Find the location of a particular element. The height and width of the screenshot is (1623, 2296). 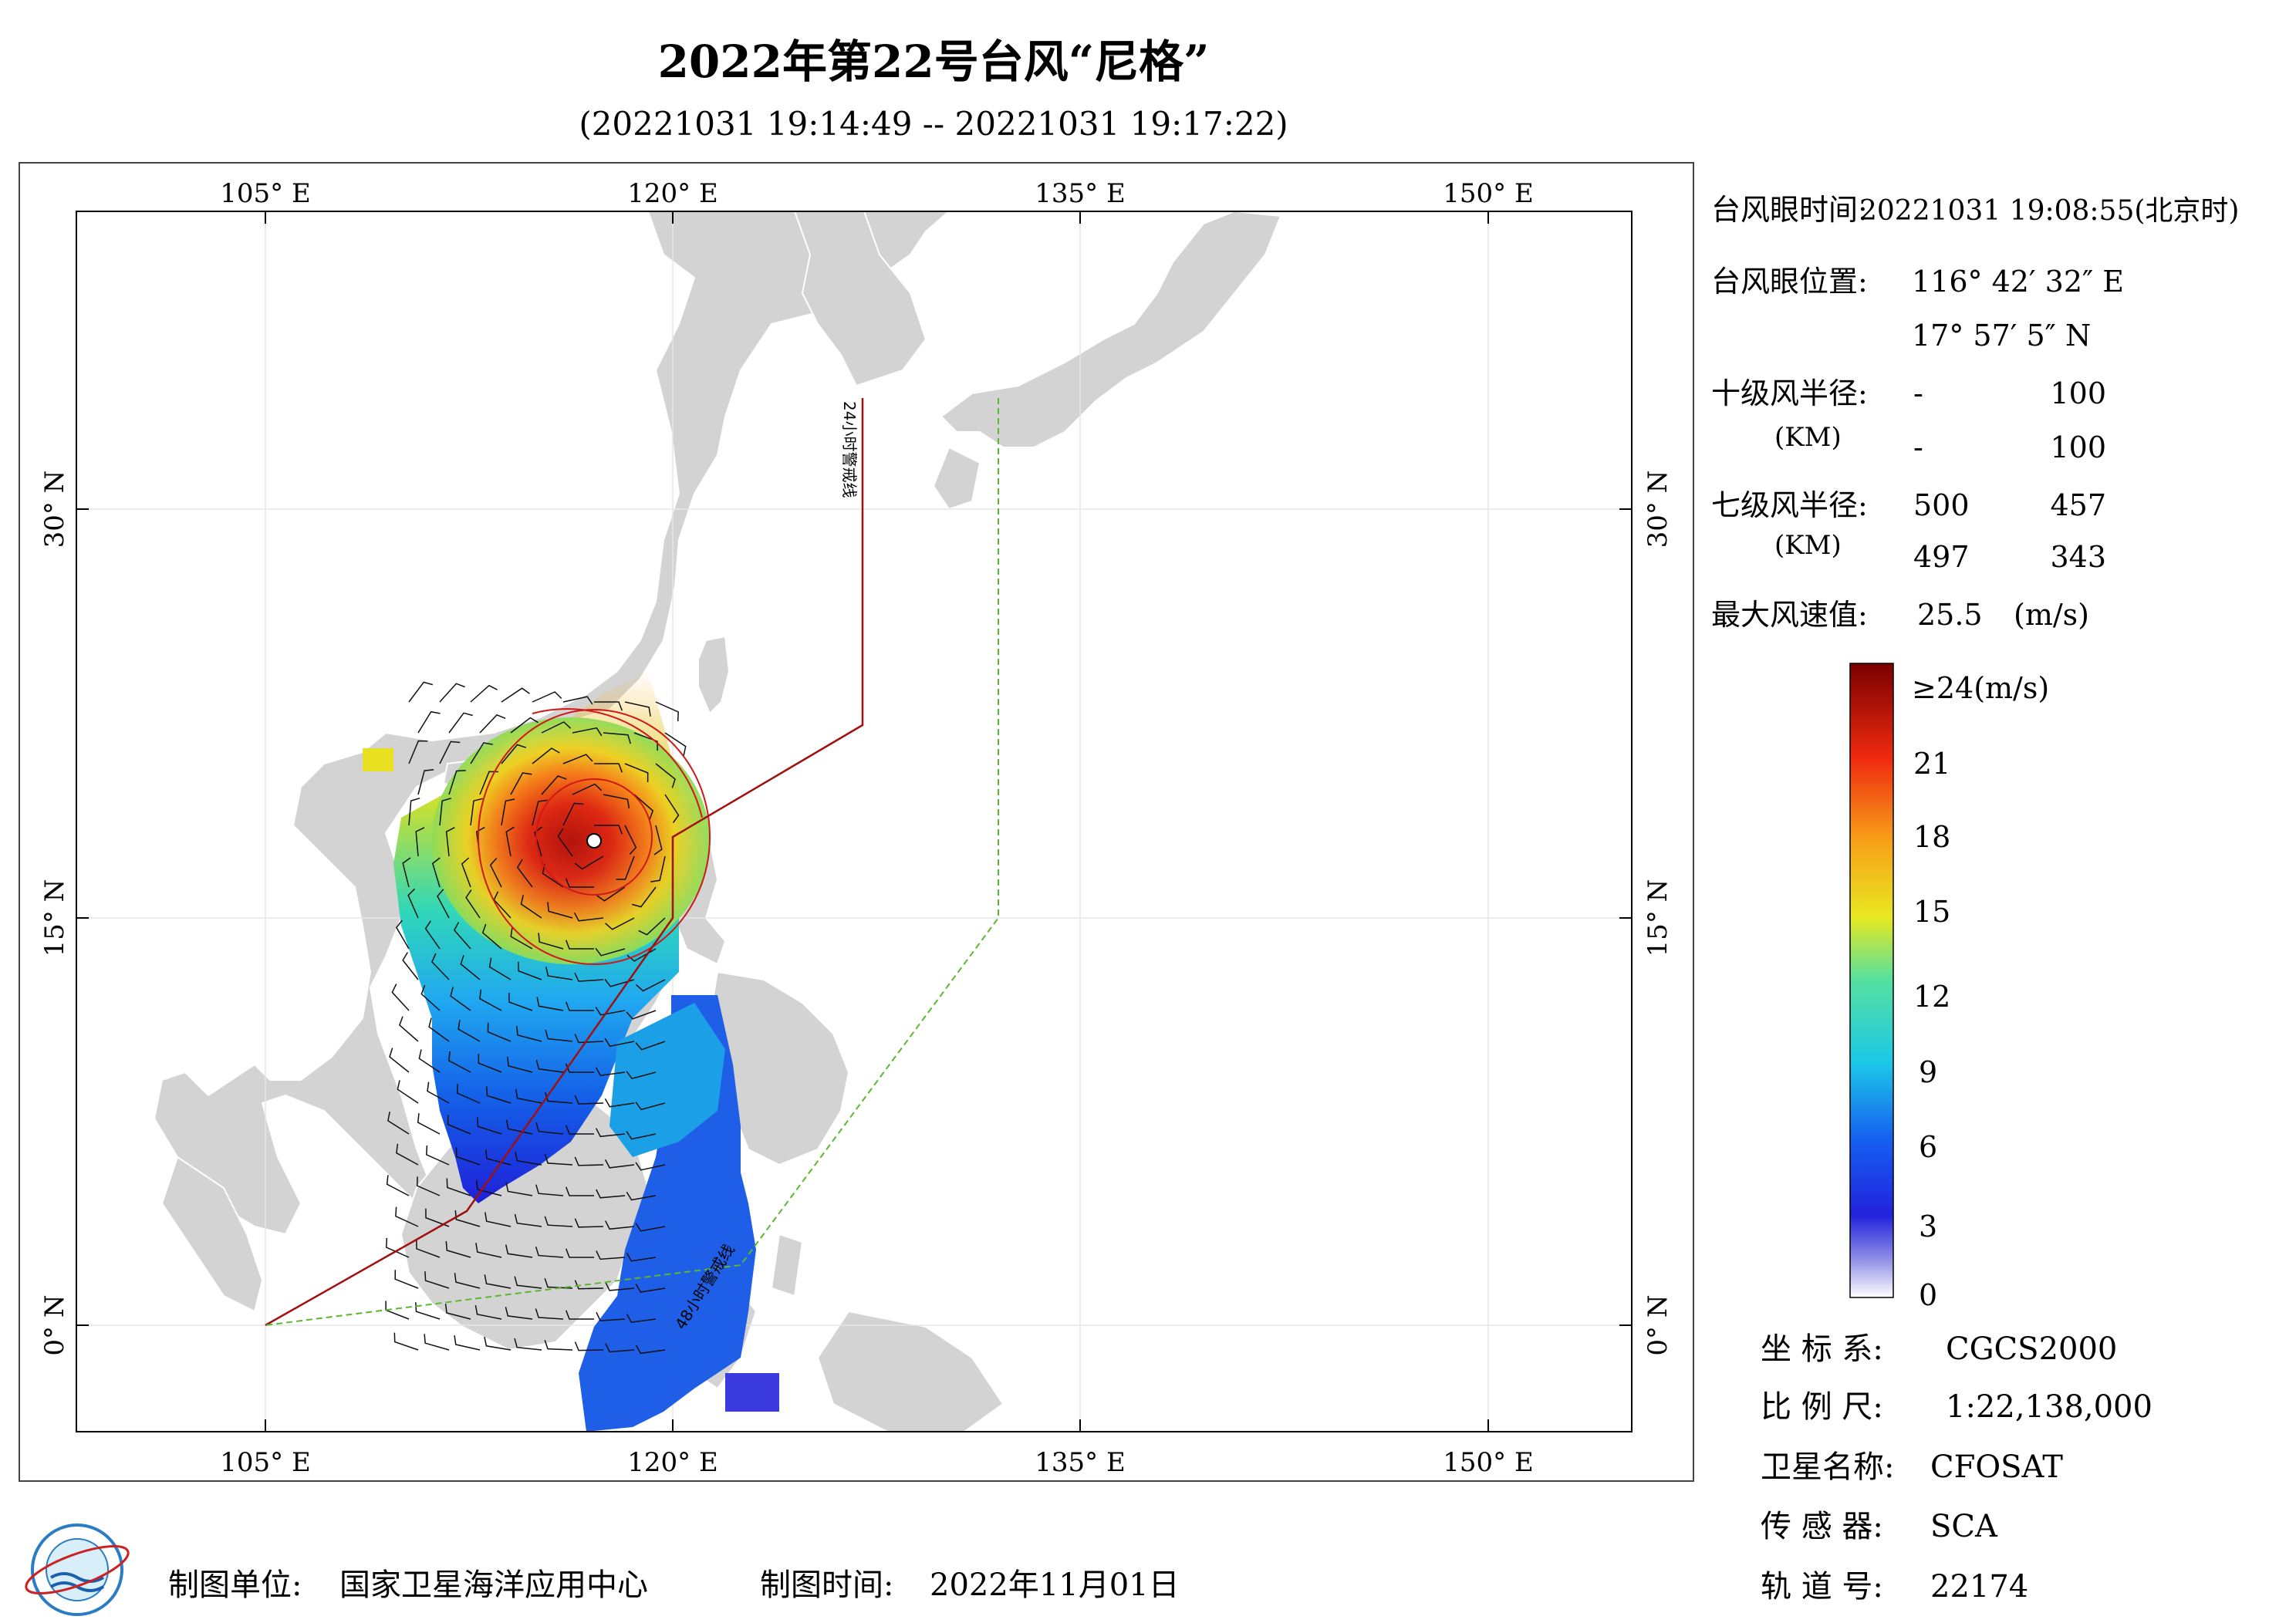

date-label: 制图时间: is located at coordinates (826, 1585).